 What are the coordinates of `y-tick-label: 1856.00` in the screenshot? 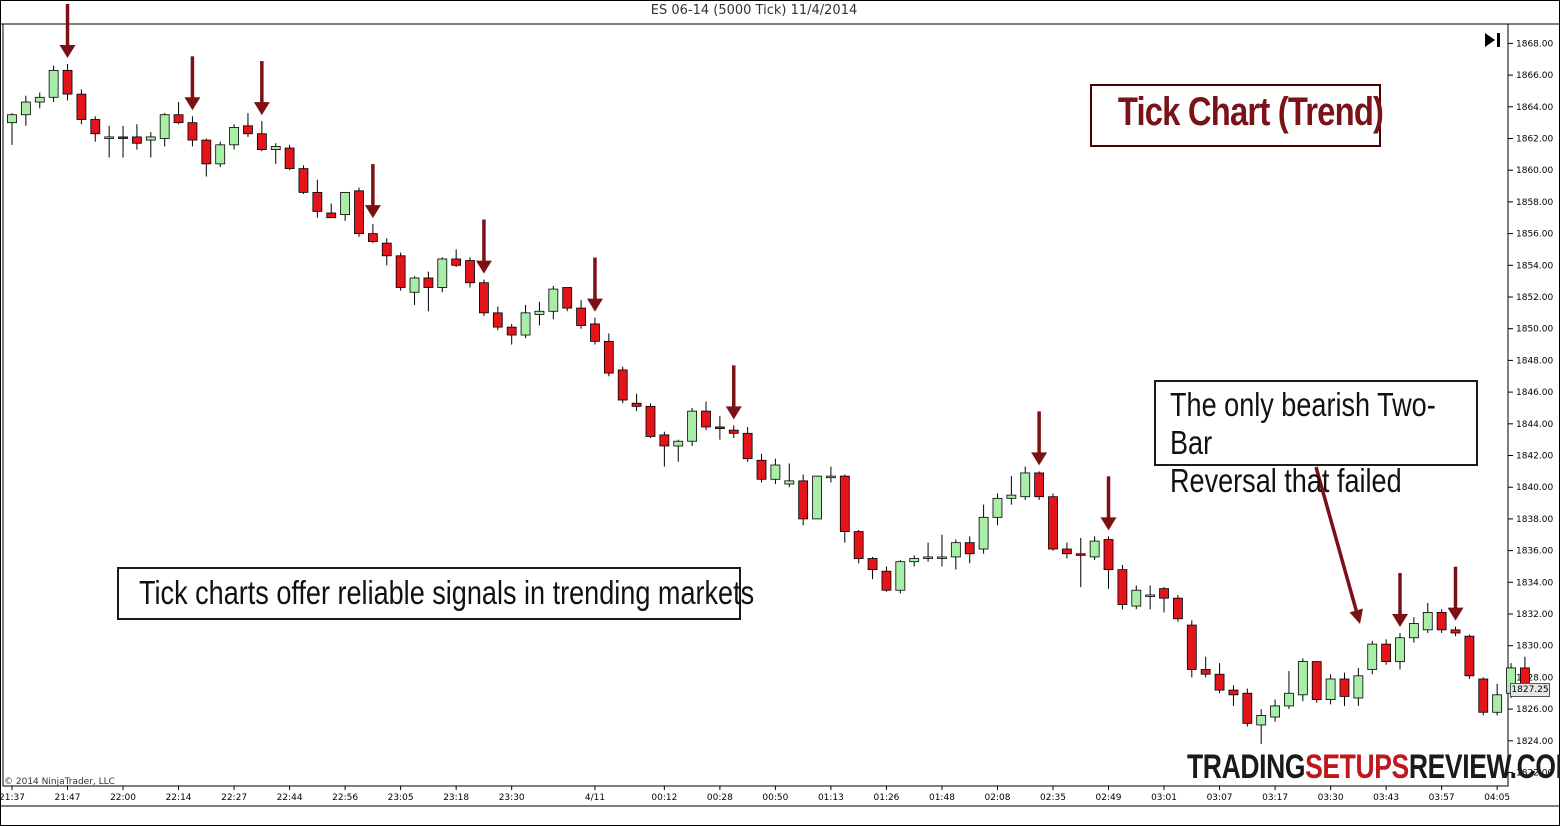 It's located at (1534, 235).